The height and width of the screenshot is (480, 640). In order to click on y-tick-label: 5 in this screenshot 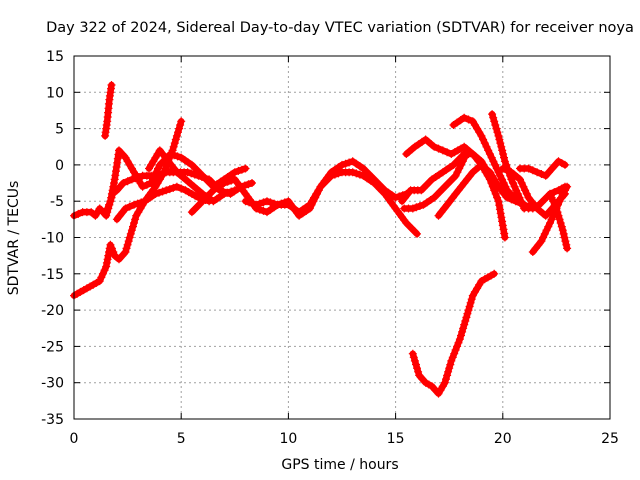, I will do `click(59, 130)`.